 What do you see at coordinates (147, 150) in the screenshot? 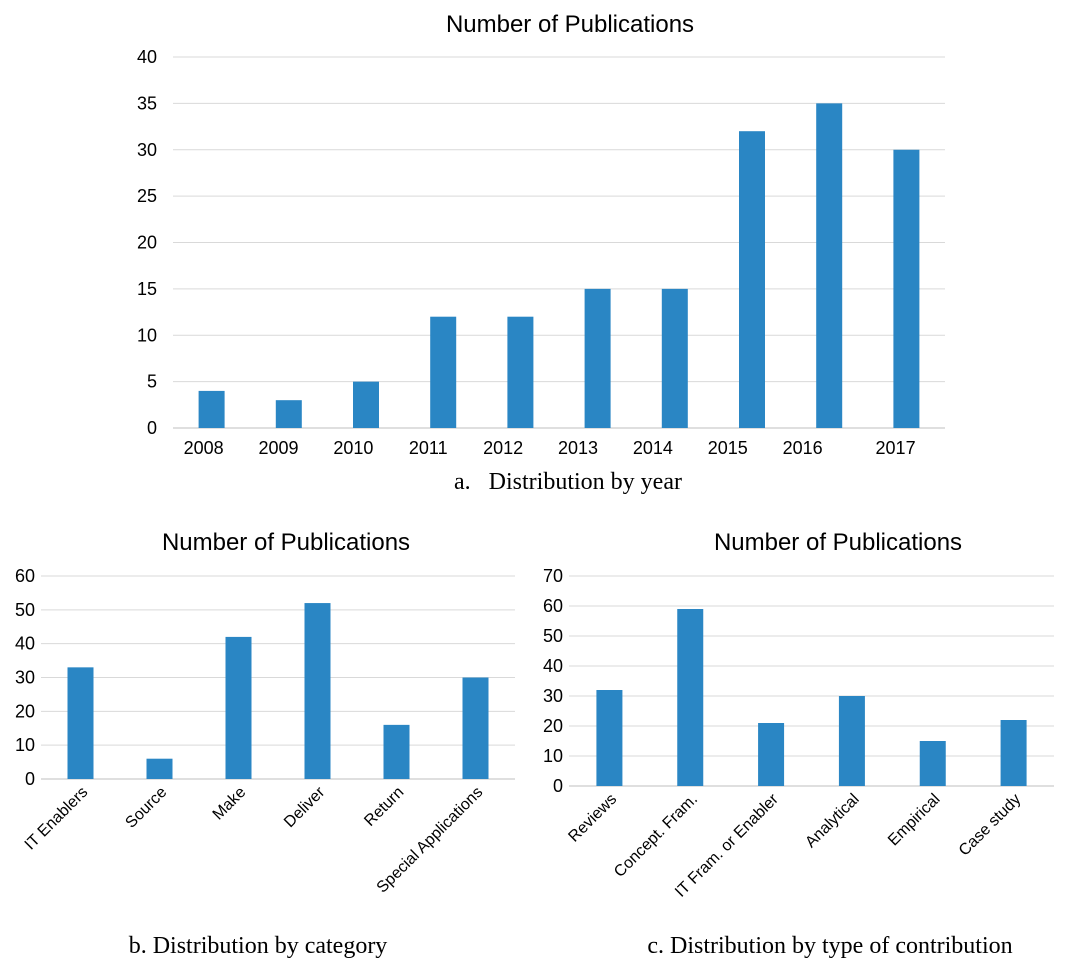
I see `chart-year-y-tick-label: 30` at bounding box center [147, 150].